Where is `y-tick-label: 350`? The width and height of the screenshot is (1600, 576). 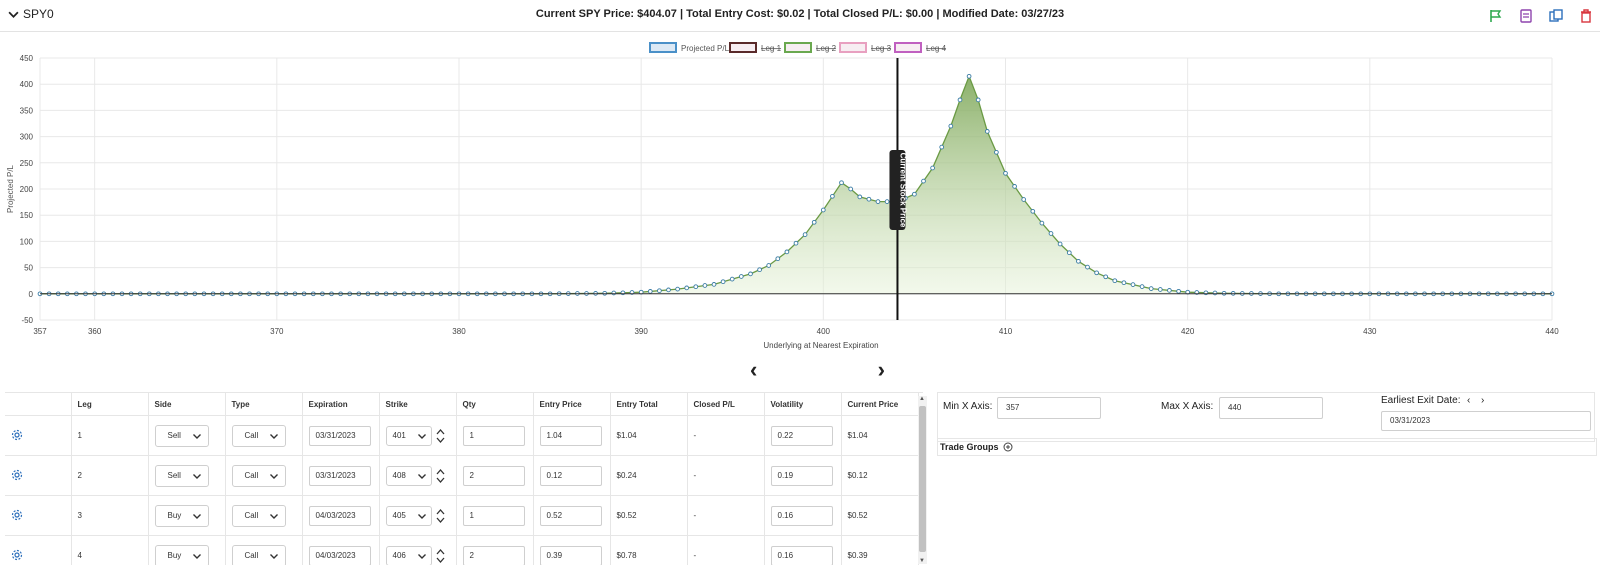
y-tick-label: 350 is located at coordinates (27, 110).